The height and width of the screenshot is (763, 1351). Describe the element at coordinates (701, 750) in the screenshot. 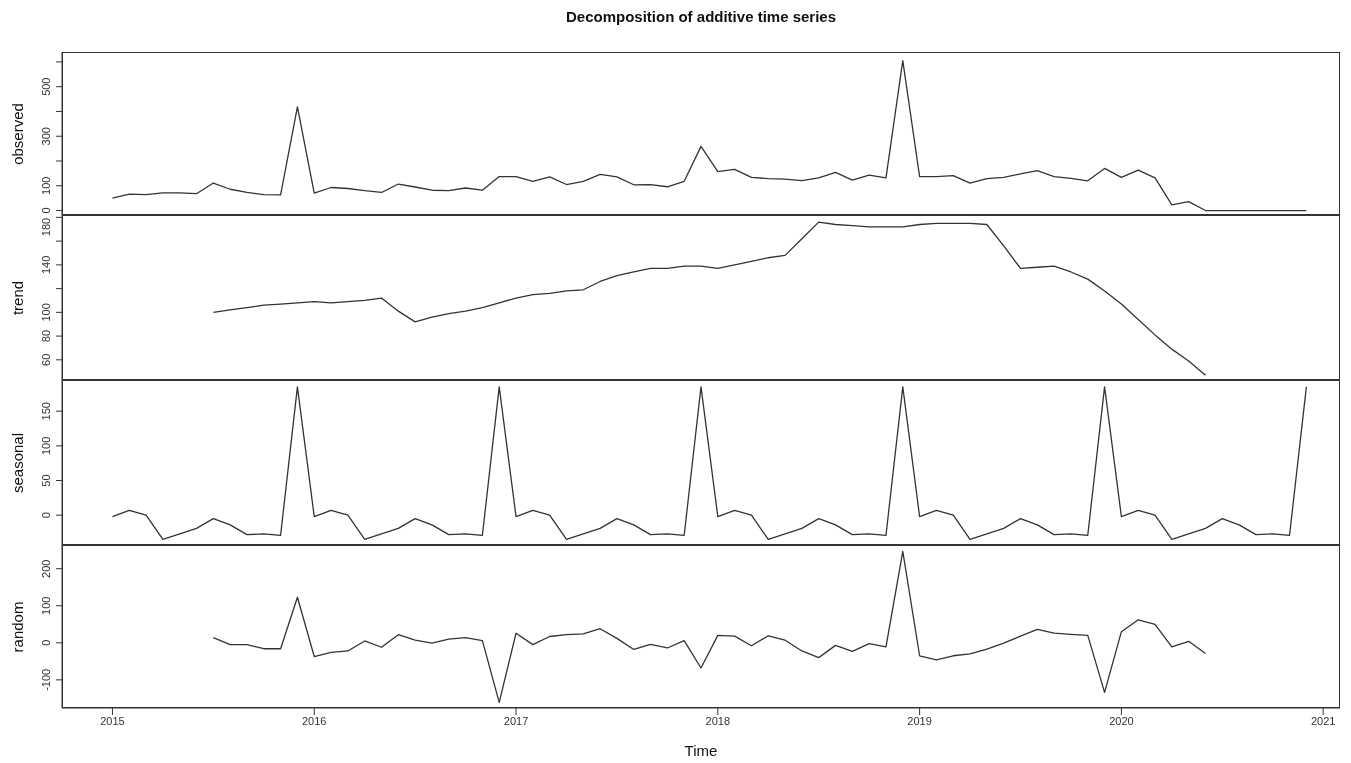

I see `x-axis-title: Time` at that location.